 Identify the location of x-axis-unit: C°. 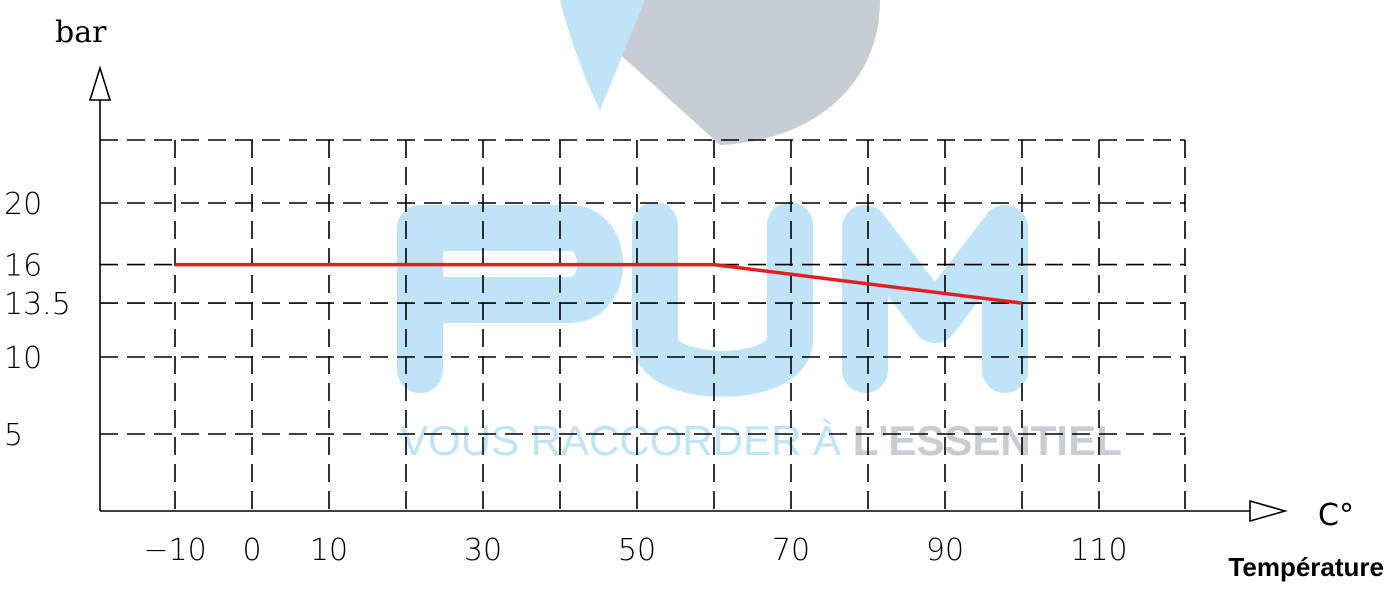
(1336, 515).